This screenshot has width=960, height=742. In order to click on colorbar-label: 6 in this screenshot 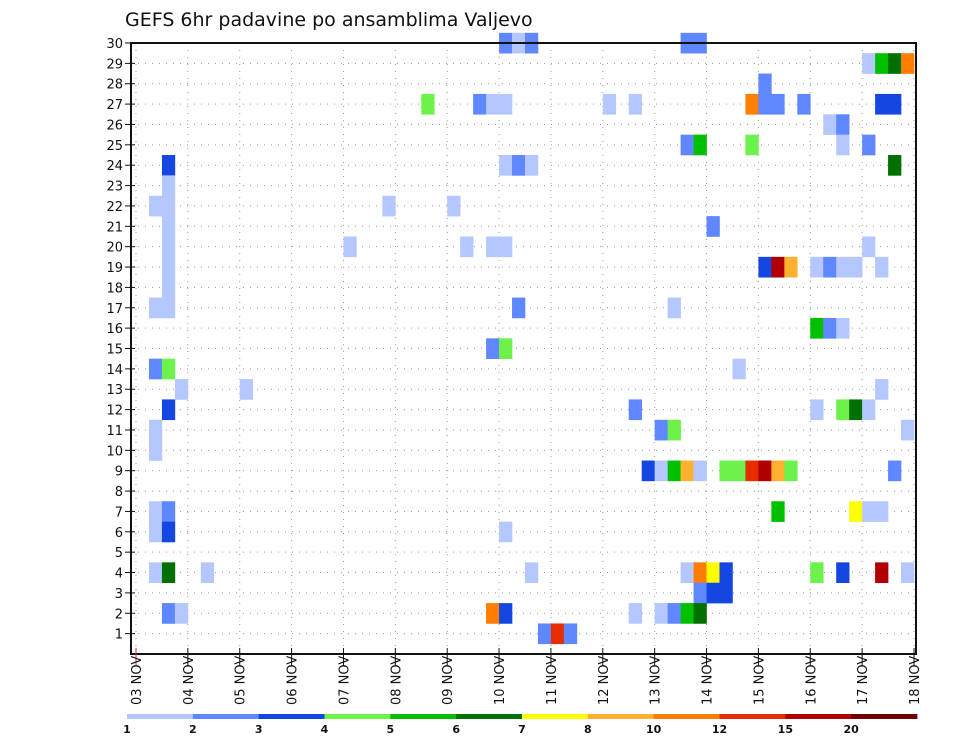, I will do `click(456, 729)`.